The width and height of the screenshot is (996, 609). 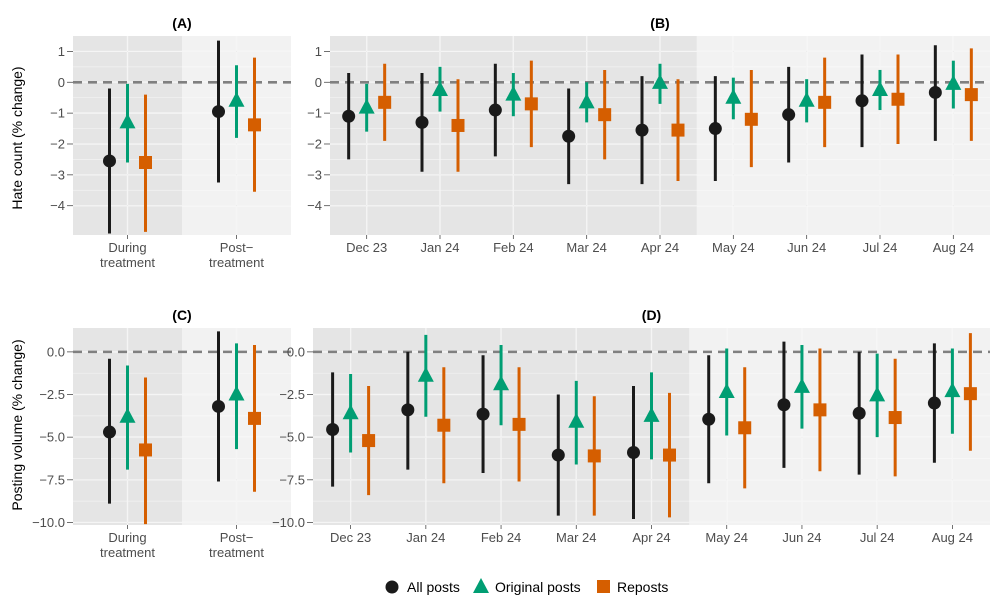 What do you see at coordinates (57, 143) in the screenshot?
I see `ytick-label: −2` at bounding box center [57, 143].